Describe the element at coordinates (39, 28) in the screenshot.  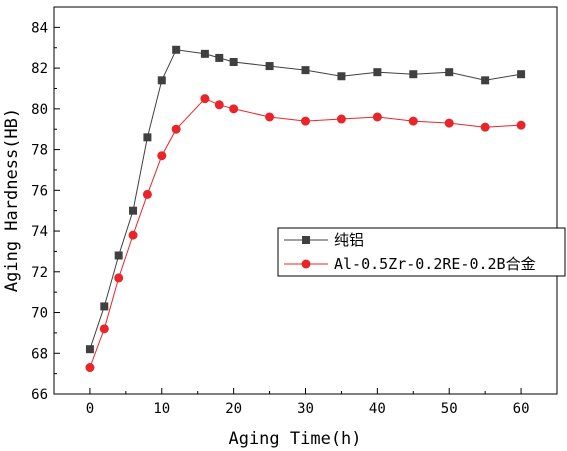
I see `y-tick-label: 84` at that location.